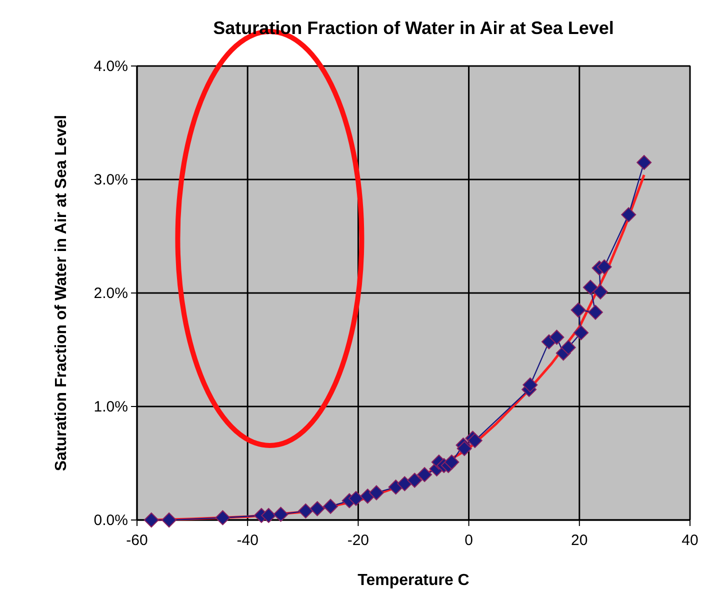 The width and height of the screenshot is (719, 607). I want to click on y-tick-label: 2.0%, so click(111, 293).